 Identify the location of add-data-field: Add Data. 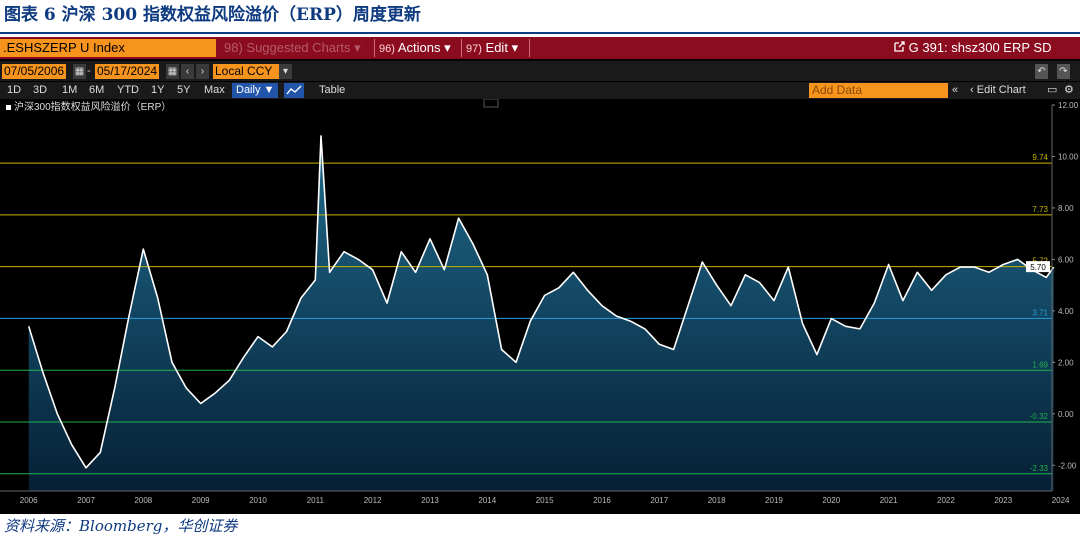
(878, 90).